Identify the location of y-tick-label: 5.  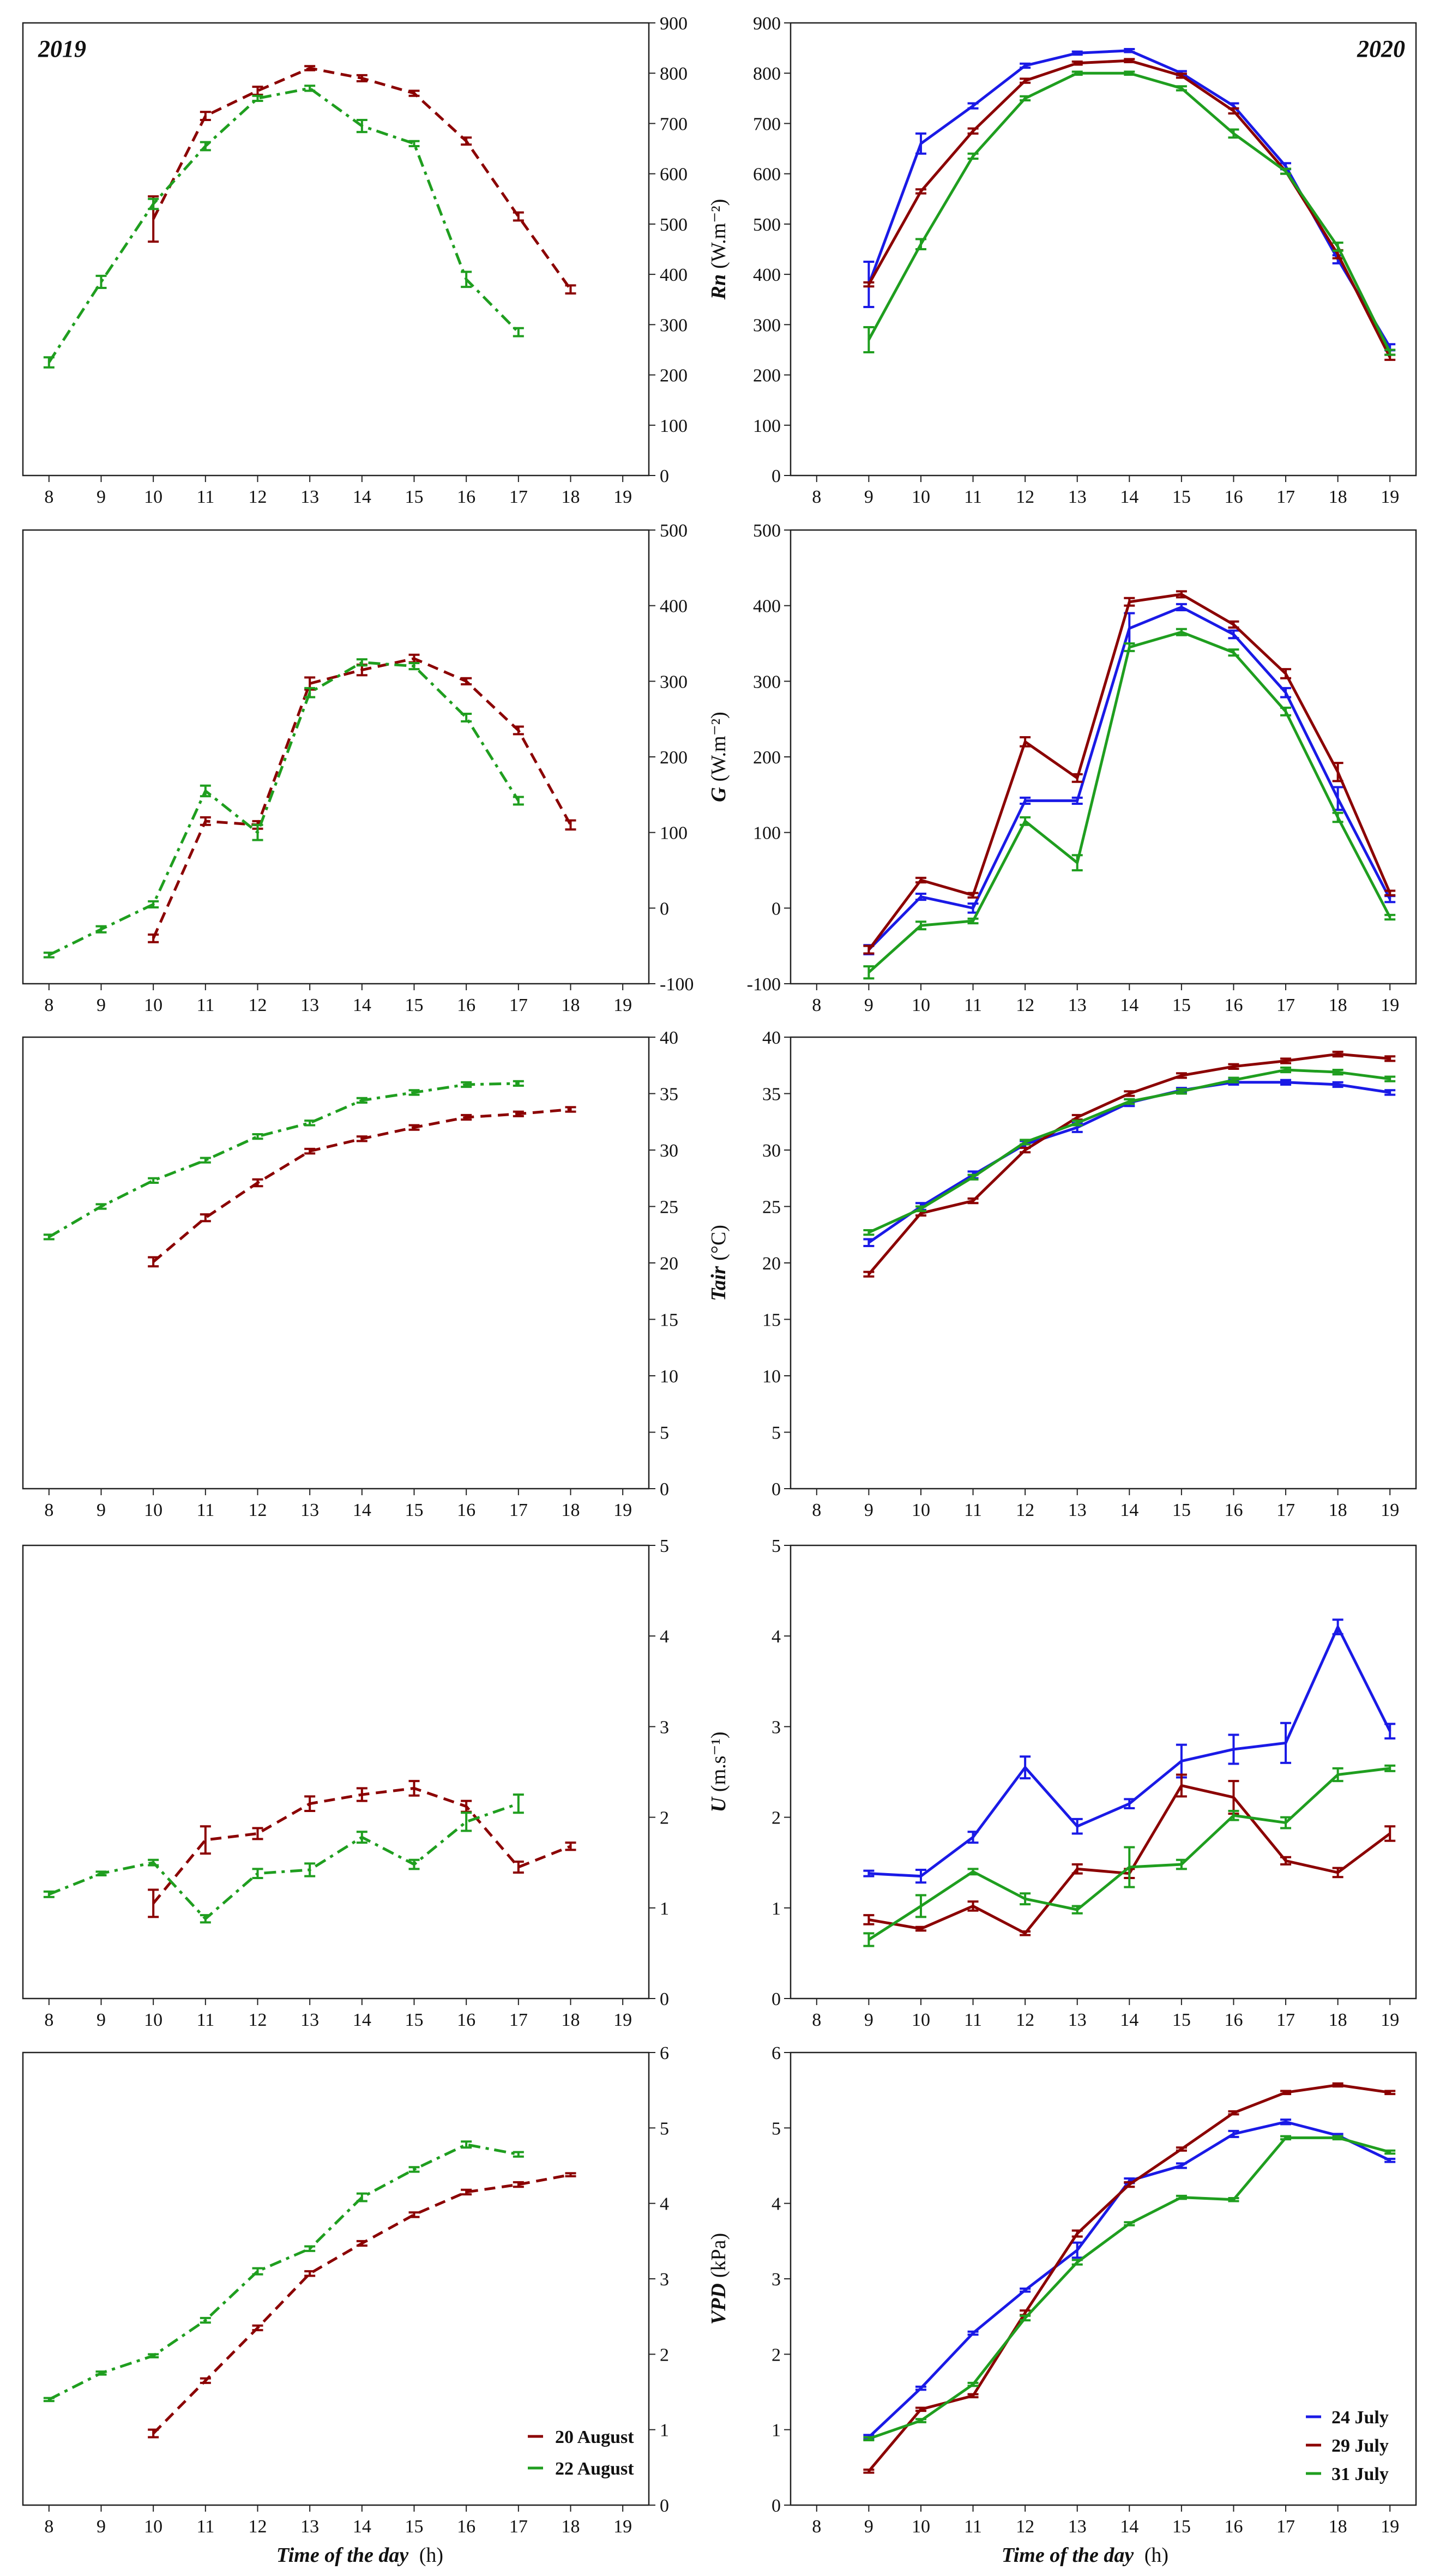
(664, 1546).